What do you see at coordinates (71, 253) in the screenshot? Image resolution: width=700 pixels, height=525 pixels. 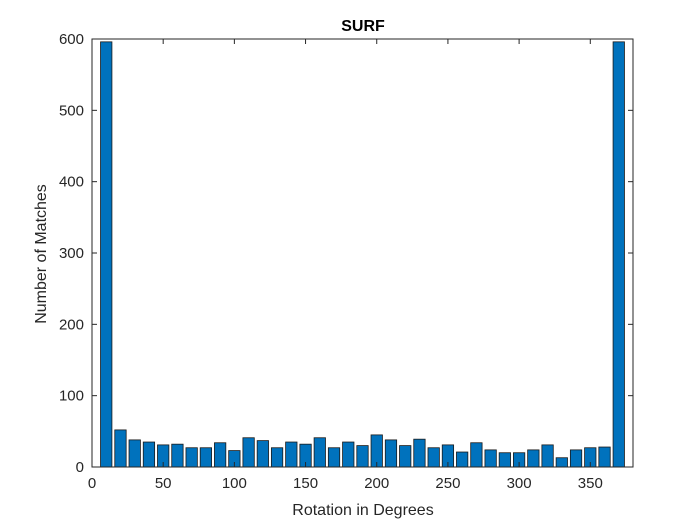 I see `y-tick-label: 300` at bounding box center [71, 253].